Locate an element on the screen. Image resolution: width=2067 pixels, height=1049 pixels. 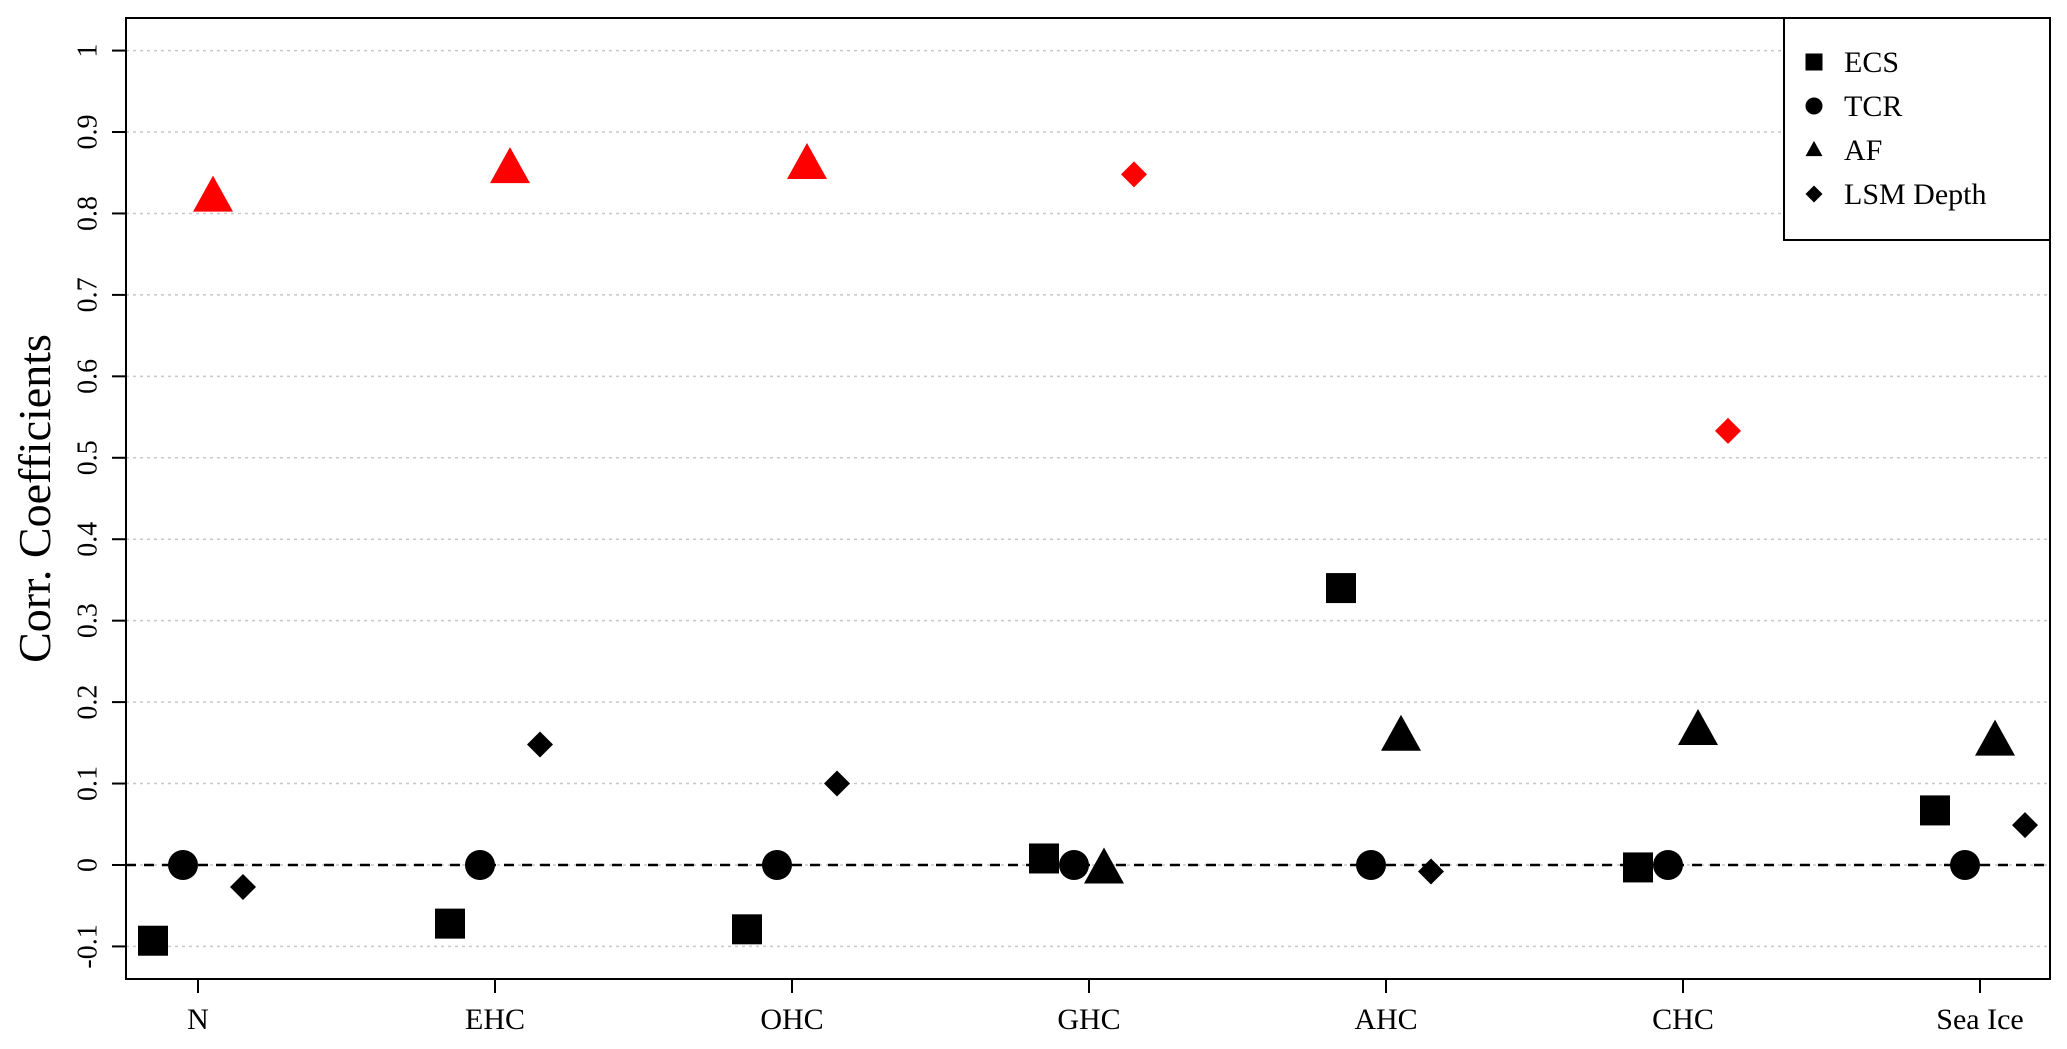
x-category-label: N is located at coordinates (198, 1019).